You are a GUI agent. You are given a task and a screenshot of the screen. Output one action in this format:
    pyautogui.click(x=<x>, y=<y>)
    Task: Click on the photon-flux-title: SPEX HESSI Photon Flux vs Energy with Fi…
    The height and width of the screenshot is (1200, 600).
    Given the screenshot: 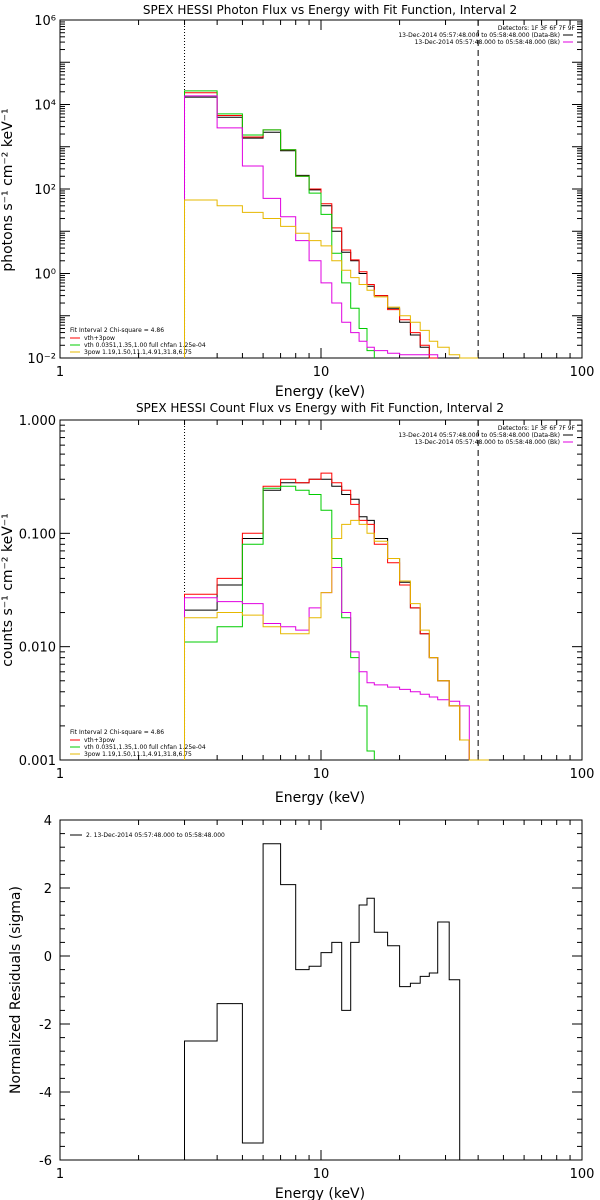 What is the action you would take?
    pyautogui.click(x=330, y=10)
    